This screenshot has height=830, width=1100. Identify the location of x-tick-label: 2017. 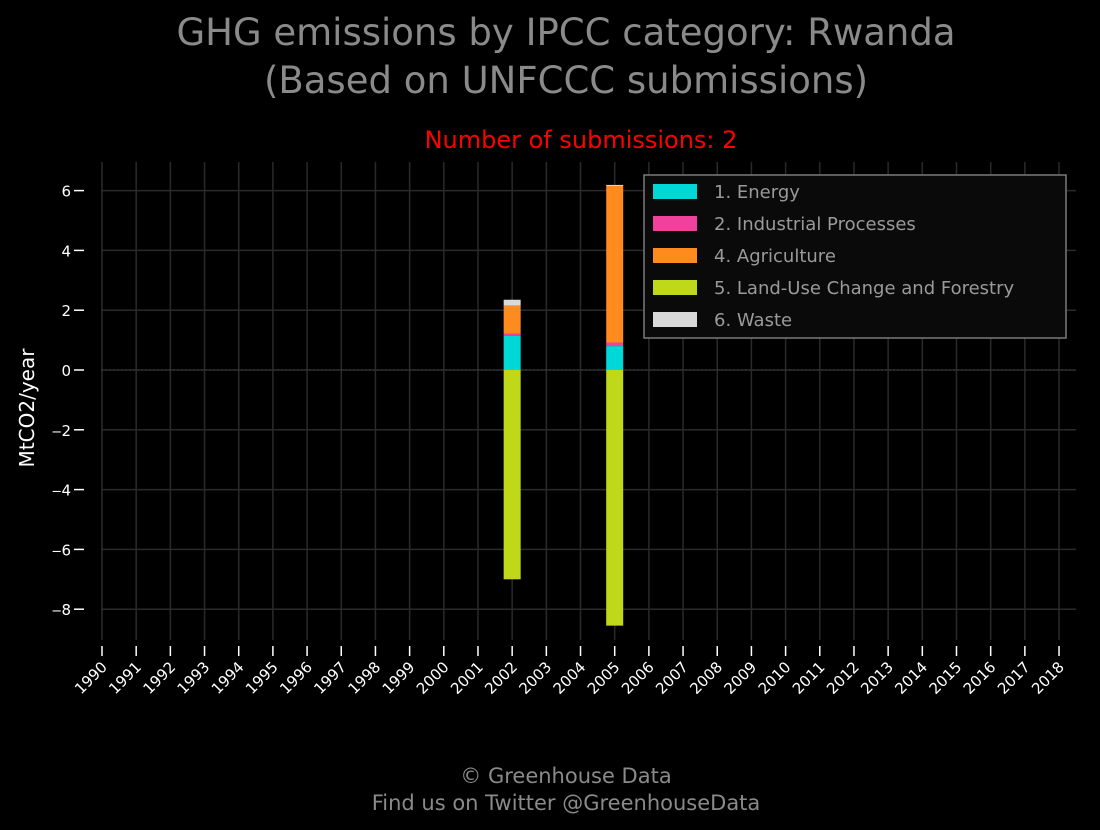
(1014, 678).